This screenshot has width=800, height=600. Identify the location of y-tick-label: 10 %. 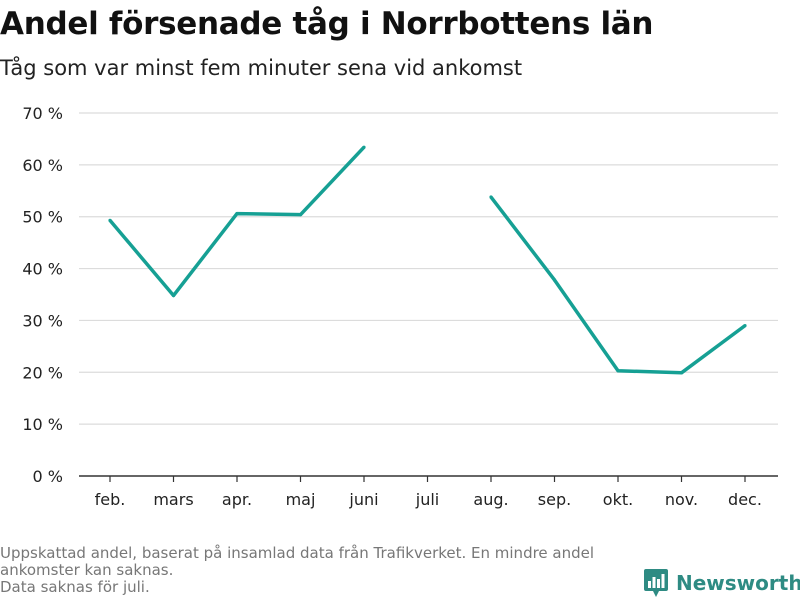
(42, 424).